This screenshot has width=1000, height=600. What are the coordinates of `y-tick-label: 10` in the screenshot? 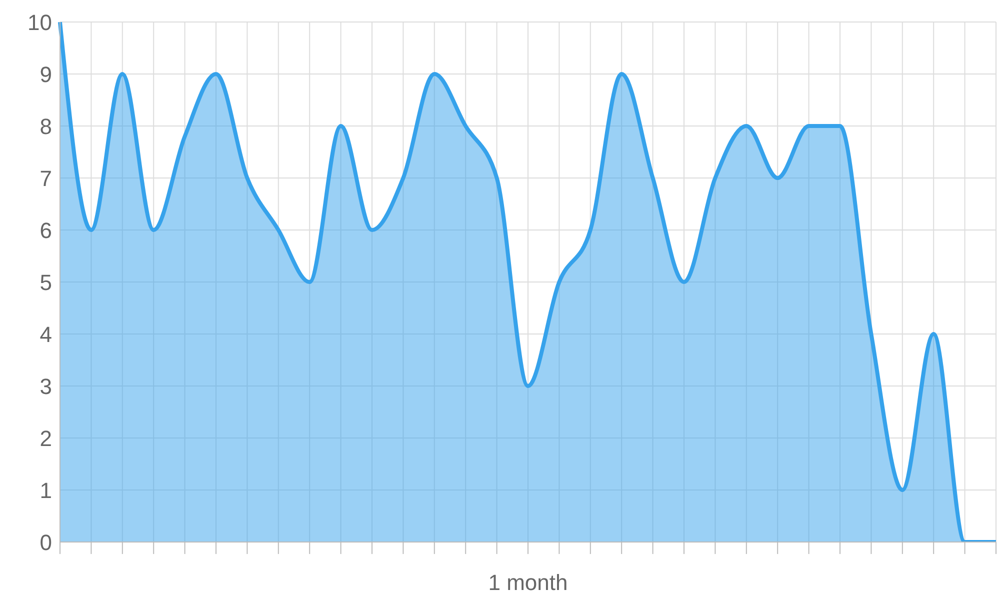 It's located at (40, 22).